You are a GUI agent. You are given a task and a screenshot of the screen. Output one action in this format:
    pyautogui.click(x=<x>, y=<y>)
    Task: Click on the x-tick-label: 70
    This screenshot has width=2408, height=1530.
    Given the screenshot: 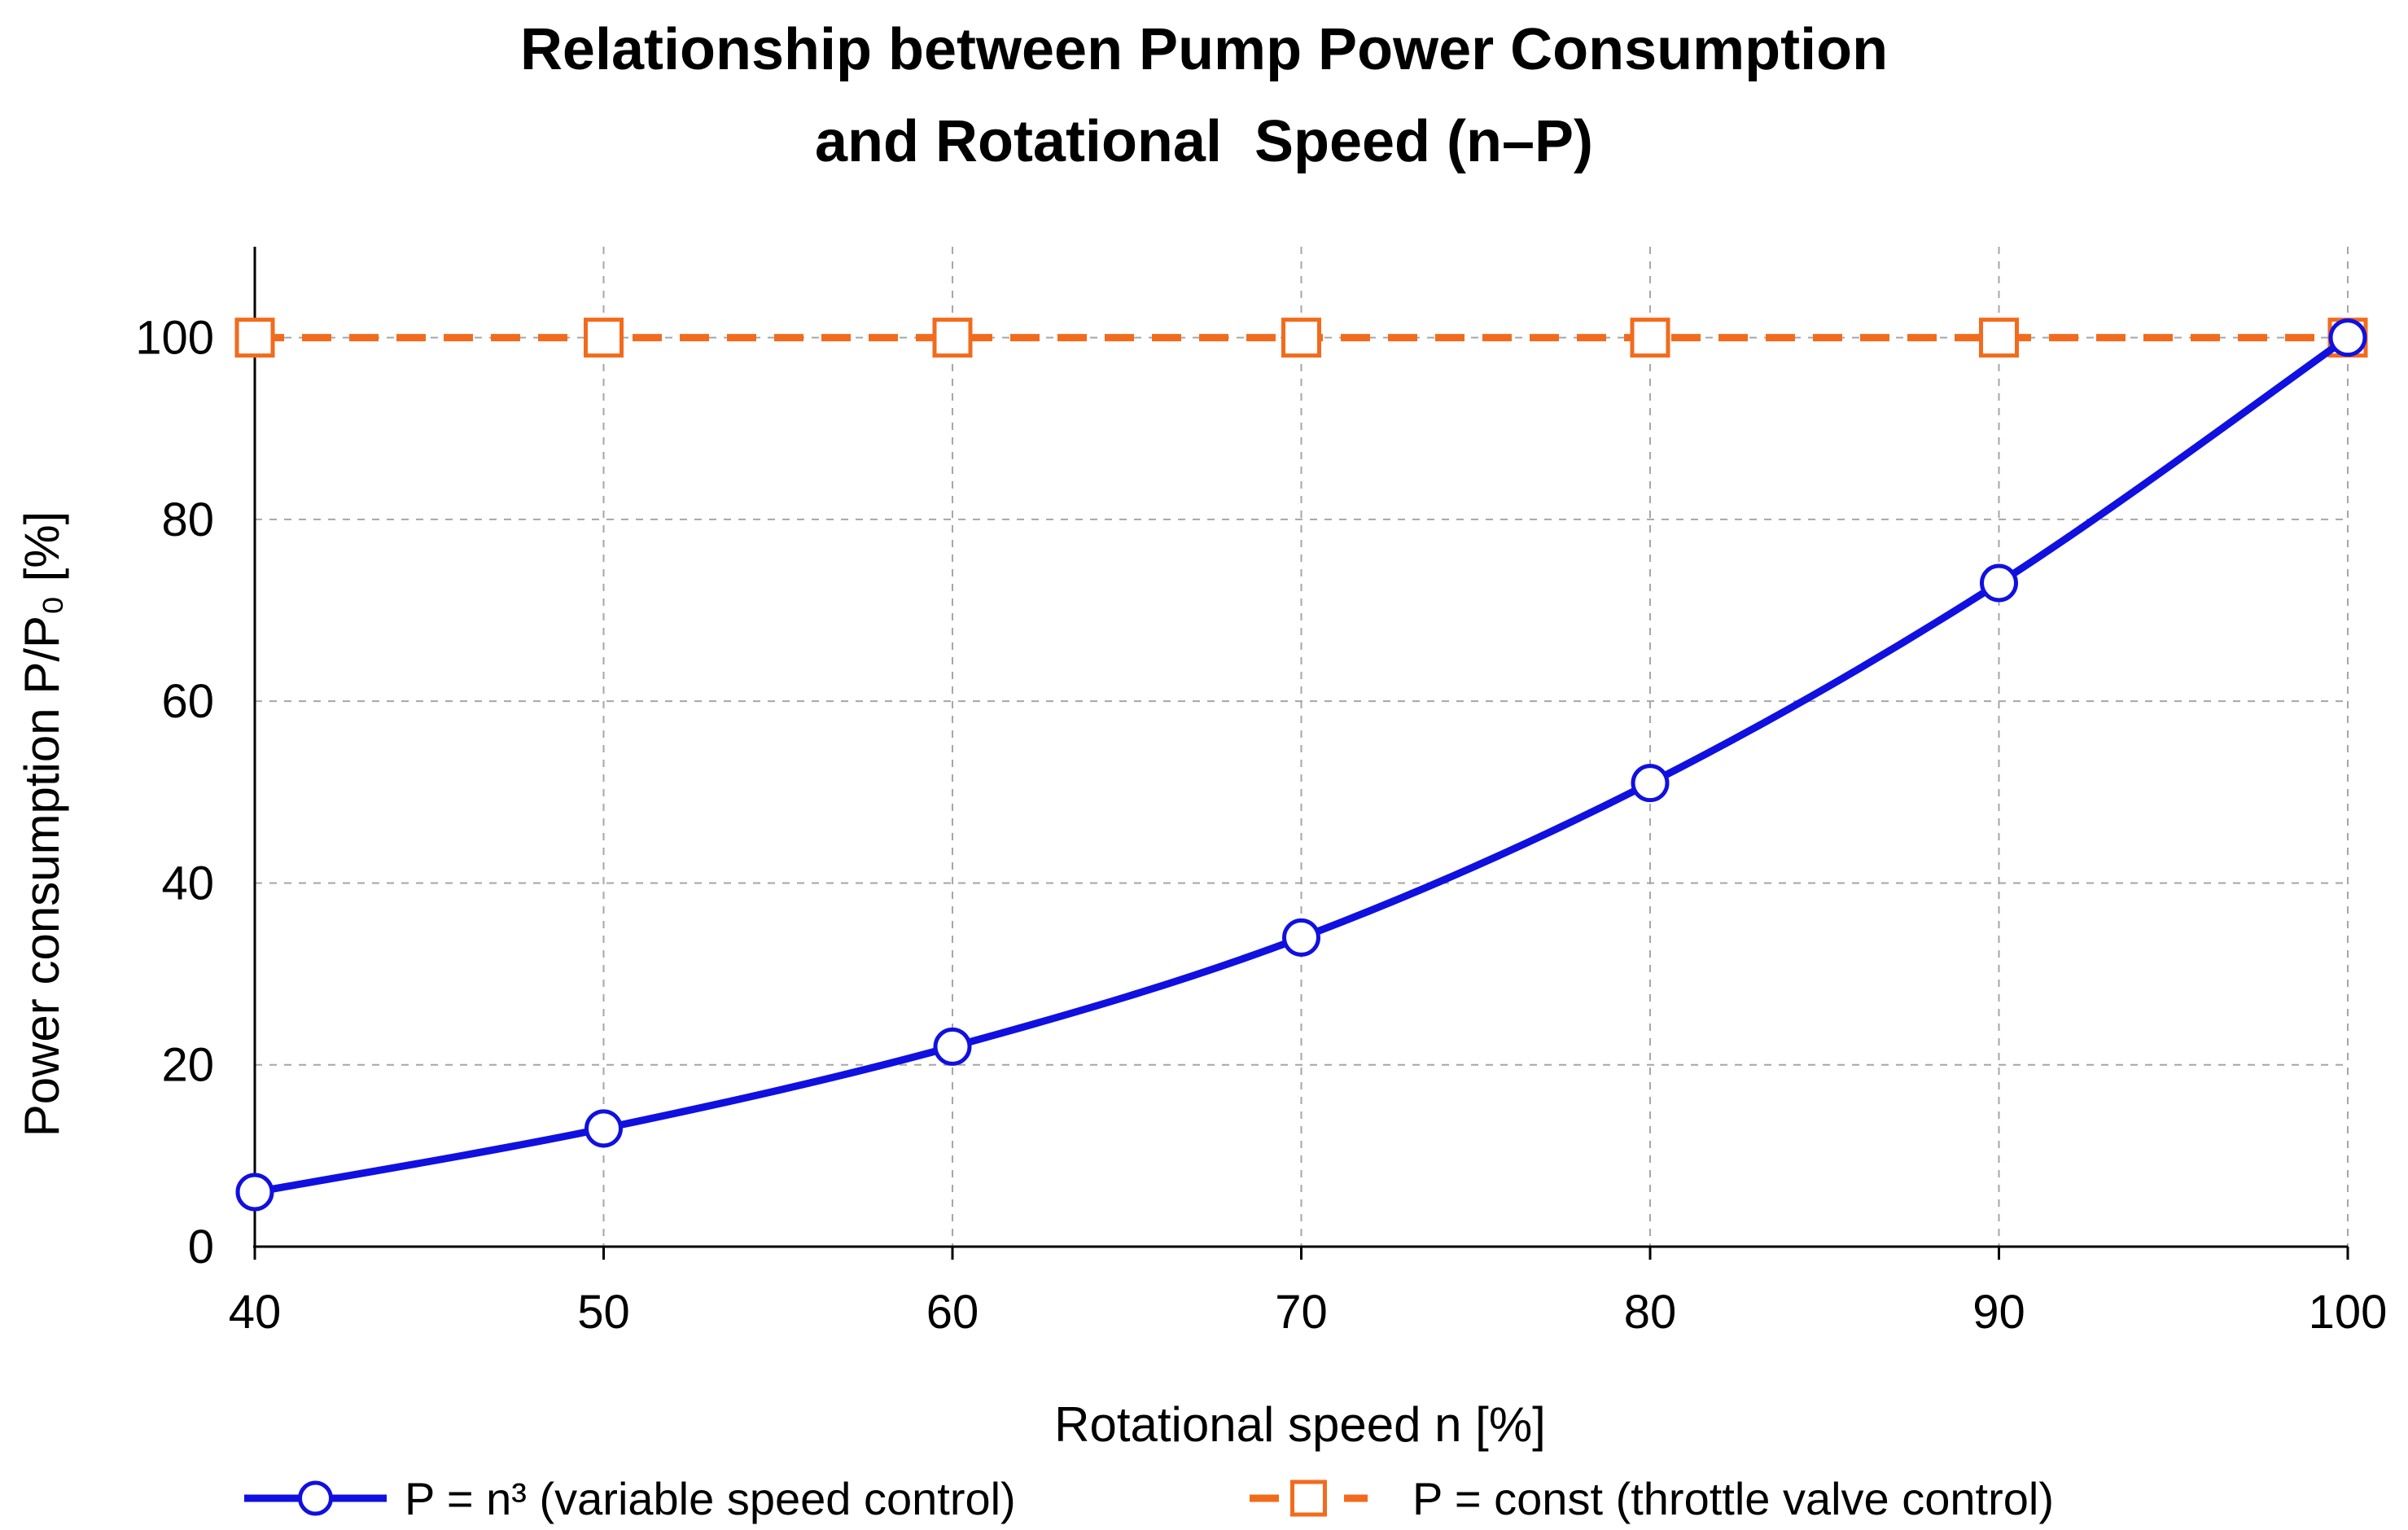 What is the action you would take?
    pyautogui.click(x=1302, y=1312)
    